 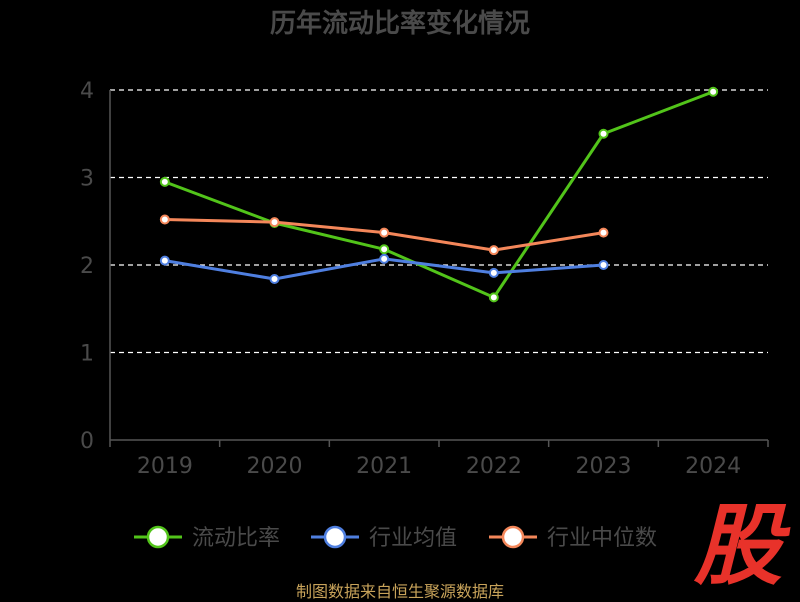 I want to click on legend-item: 行业中位数, so click(x=573, y=538).